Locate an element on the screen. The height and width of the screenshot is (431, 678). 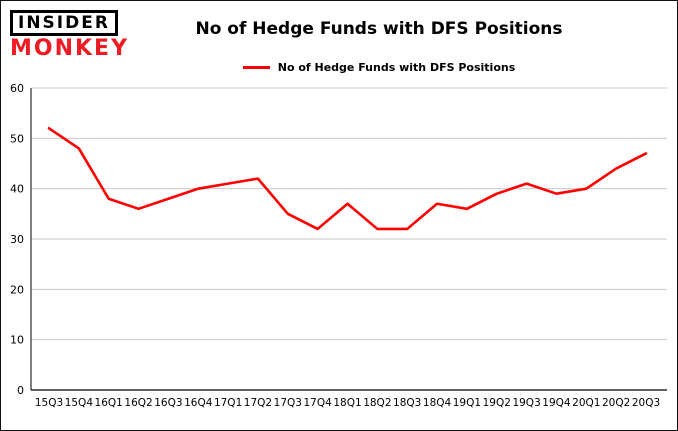
x-tick-label: 20Q1 is located at coordinates (586, 403).